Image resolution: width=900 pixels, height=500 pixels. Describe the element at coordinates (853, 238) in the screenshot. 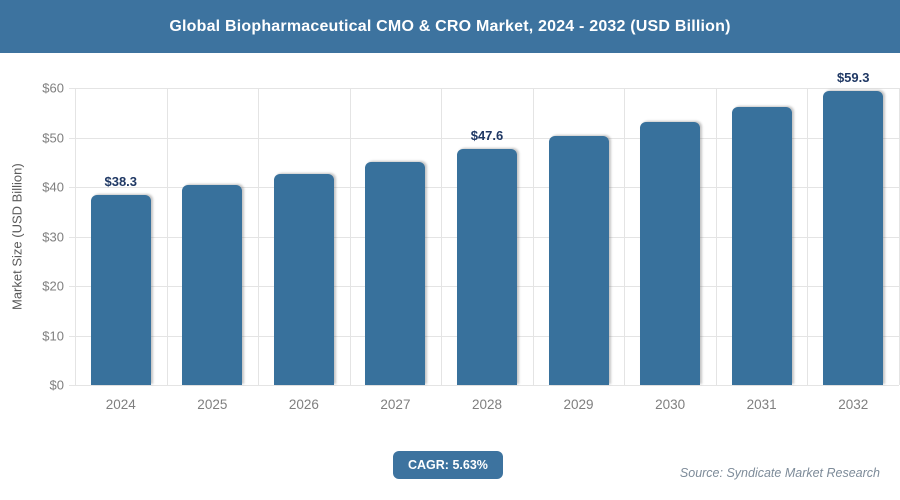

I see `bar-2032` at that location.